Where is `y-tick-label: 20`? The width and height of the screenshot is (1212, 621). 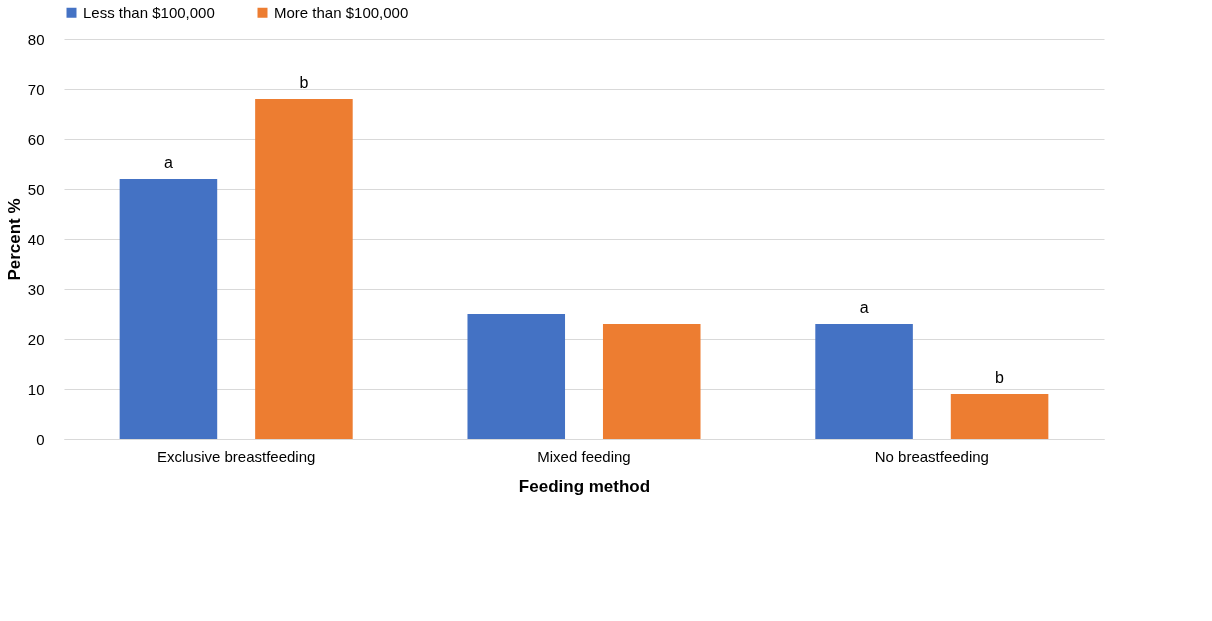
y-tick-label: 20 is located at coordinates (36, 339).